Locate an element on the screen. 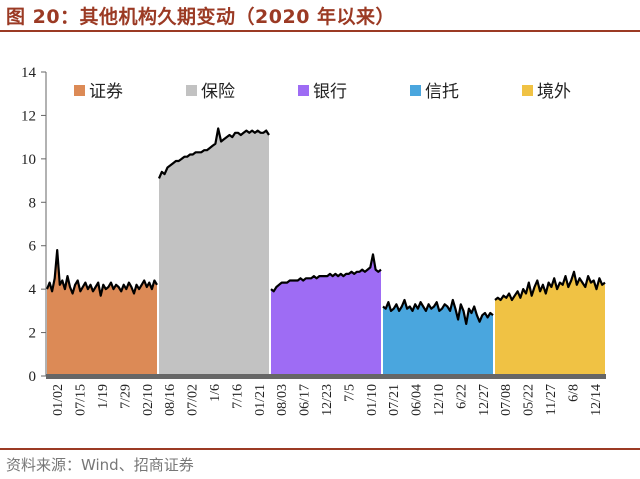 The image size is (640, 479). x-tick-label-group: 7/29 is located at coordinates (125, 396).